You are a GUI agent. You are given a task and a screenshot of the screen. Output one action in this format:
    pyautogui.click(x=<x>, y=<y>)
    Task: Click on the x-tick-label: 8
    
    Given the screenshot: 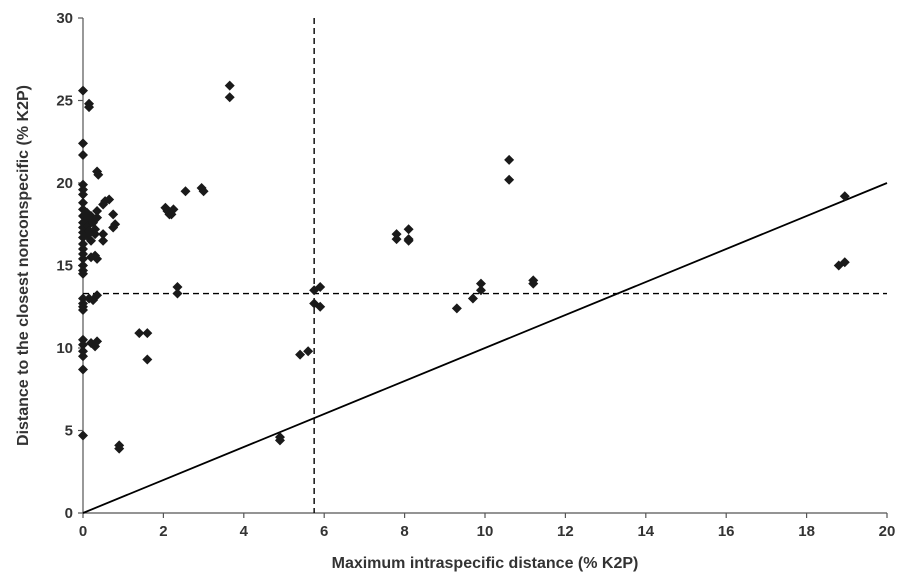 What is the action you would take?
    pyautogui.click(x=404, y=531)
    